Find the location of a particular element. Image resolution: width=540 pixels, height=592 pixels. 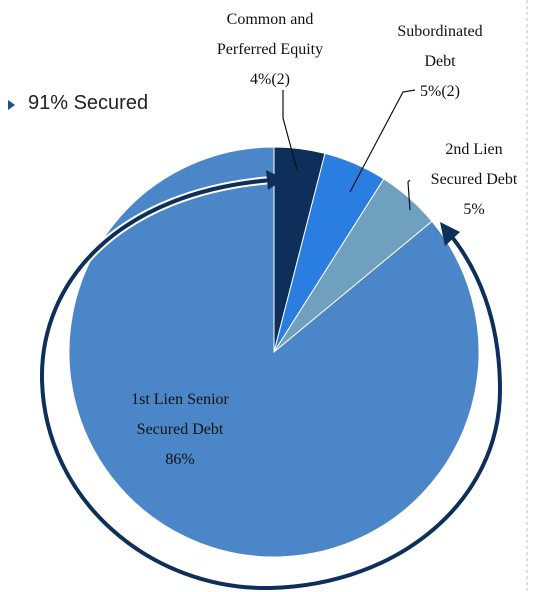

value-label: 86% is located at coordinates (180, 459).